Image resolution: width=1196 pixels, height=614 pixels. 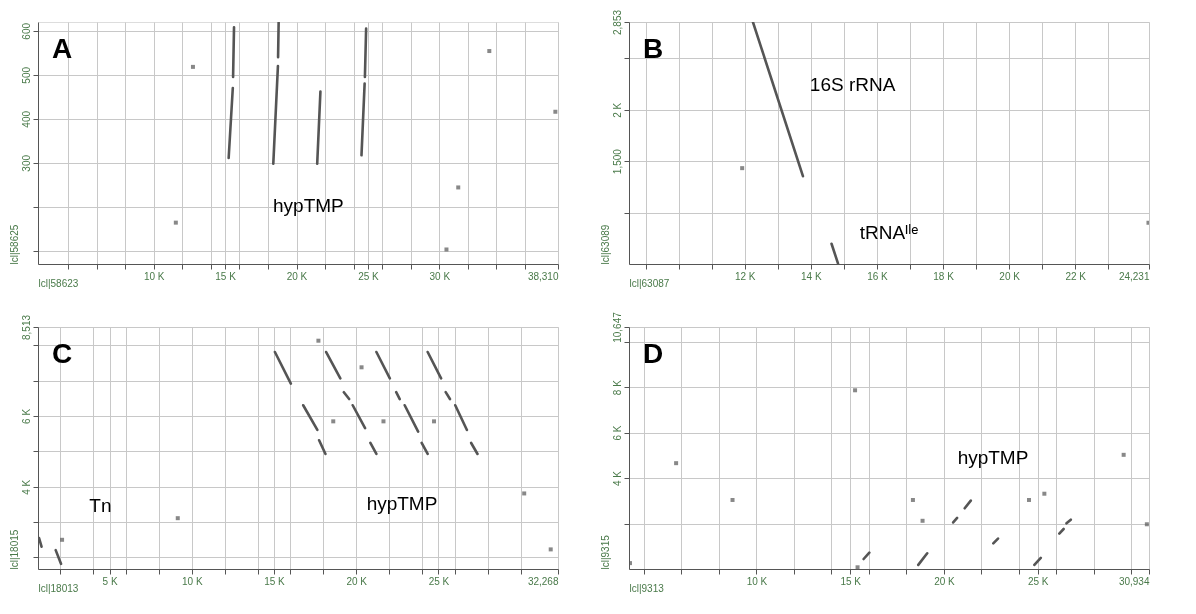 I want to click on y-tick-label: 2 K, so click(x=617, y=110).